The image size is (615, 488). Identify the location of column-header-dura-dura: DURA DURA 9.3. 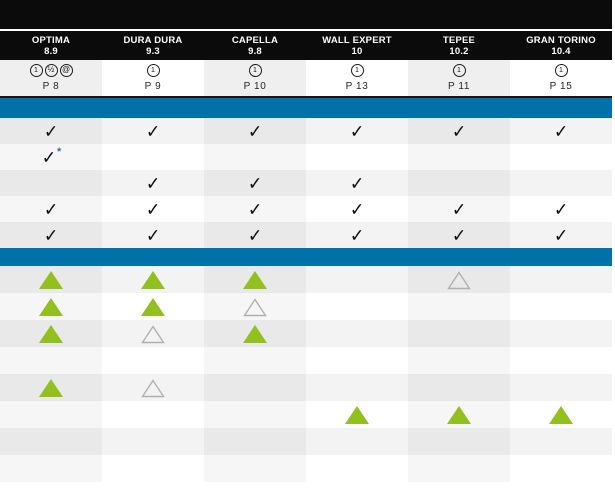
(153, 45).